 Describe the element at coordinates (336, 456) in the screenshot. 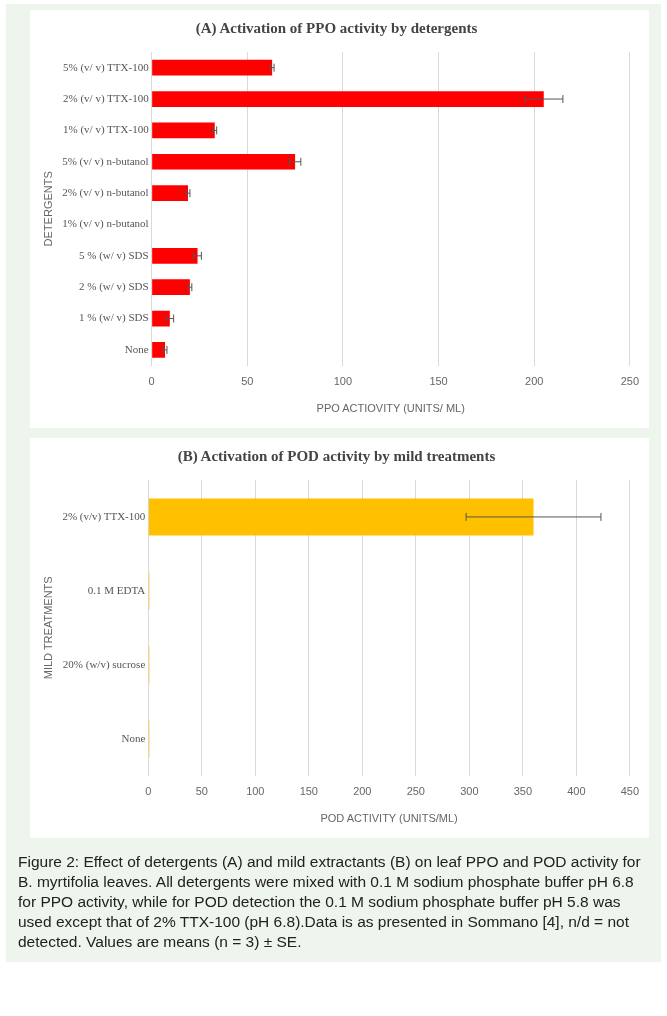

I see `chart-title: (B) Activation of POD activity by mild treatments` at that location.